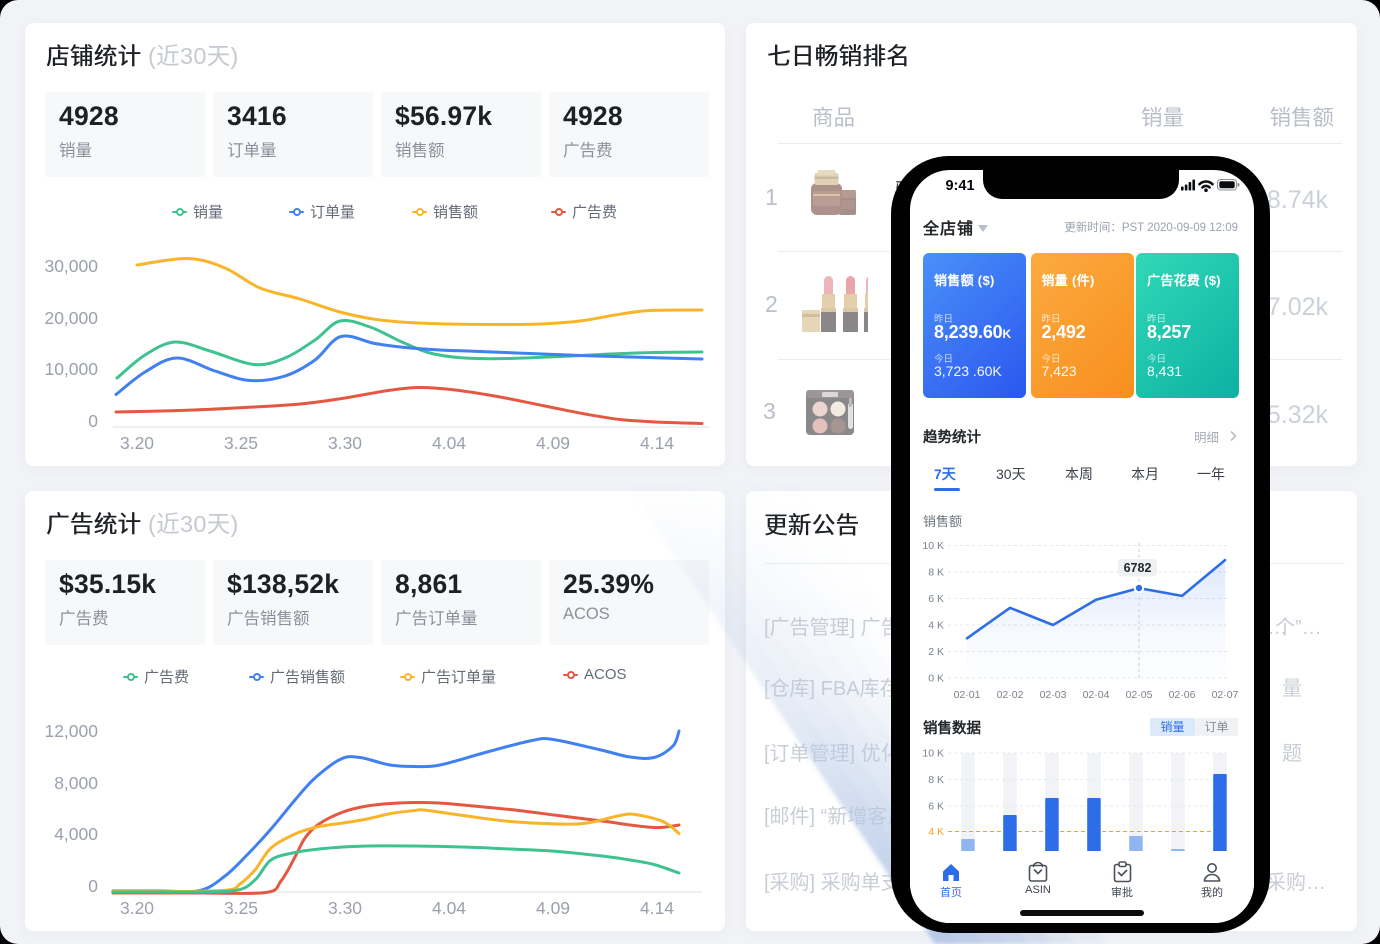 The width and height of the screenshot is (1380, 944). I want to click on svg-text: 02·05, so click(1139, 695).